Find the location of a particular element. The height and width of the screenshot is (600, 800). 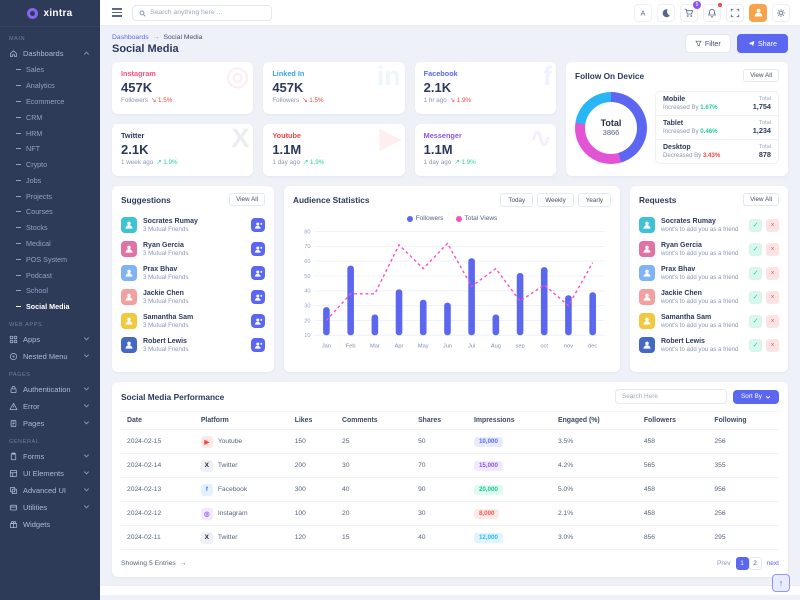

sidebar-item-crypto: Crypto is located at coordinates (50, 165).